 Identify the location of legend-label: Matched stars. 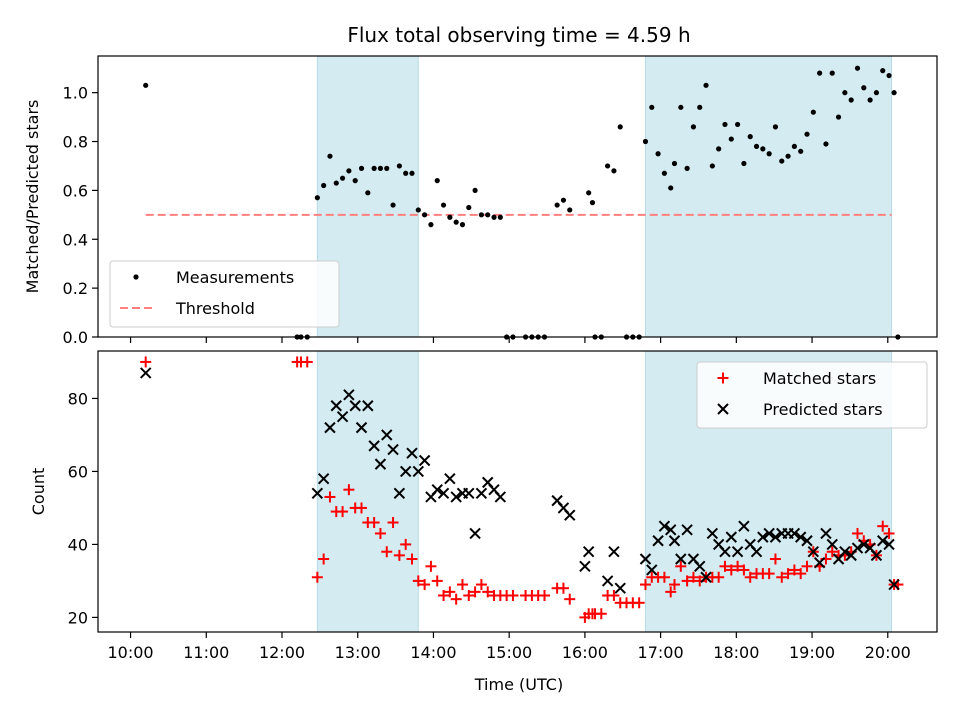
(819, 378).